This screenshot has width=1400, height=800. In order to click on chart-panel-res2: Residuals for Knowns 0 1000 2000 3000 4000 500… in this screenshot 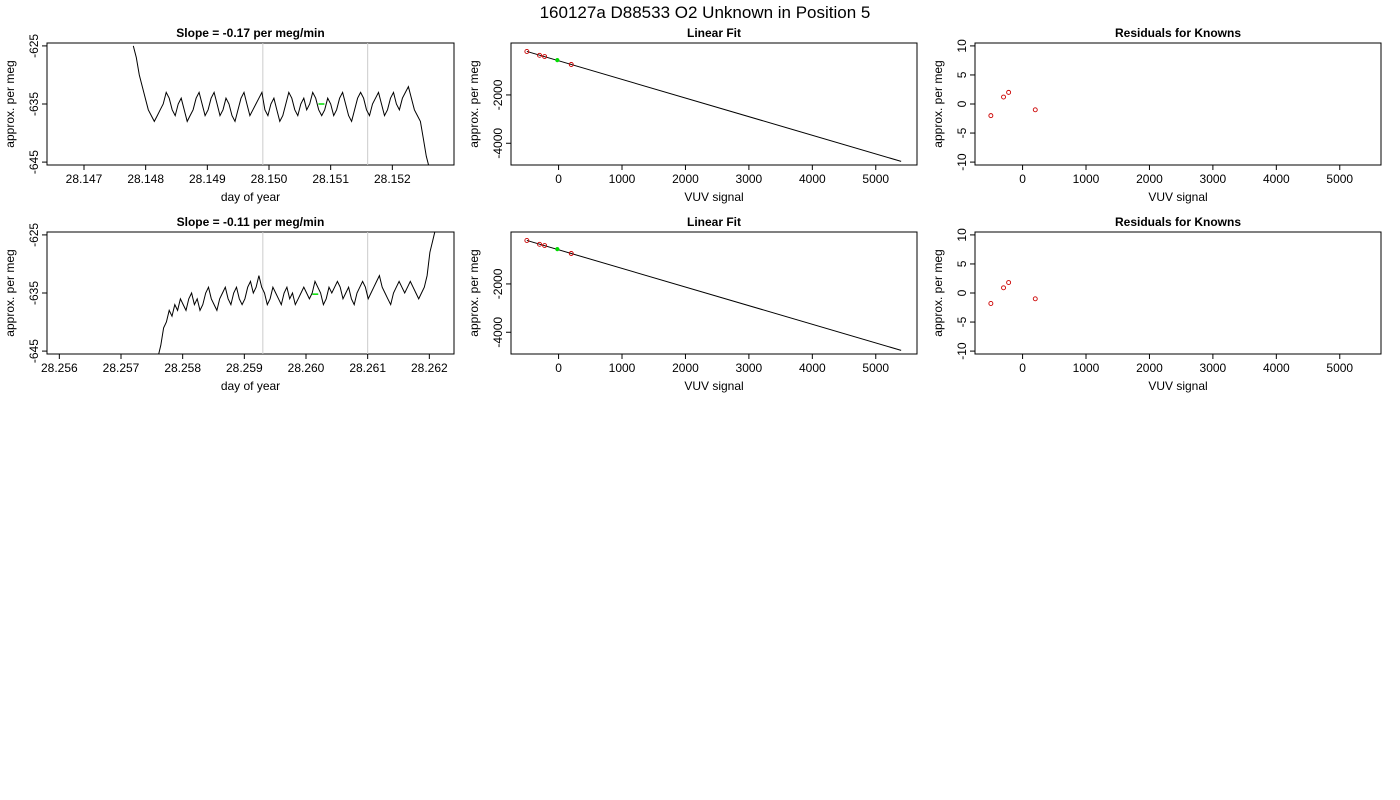, I will do `click(1156, 304)`.